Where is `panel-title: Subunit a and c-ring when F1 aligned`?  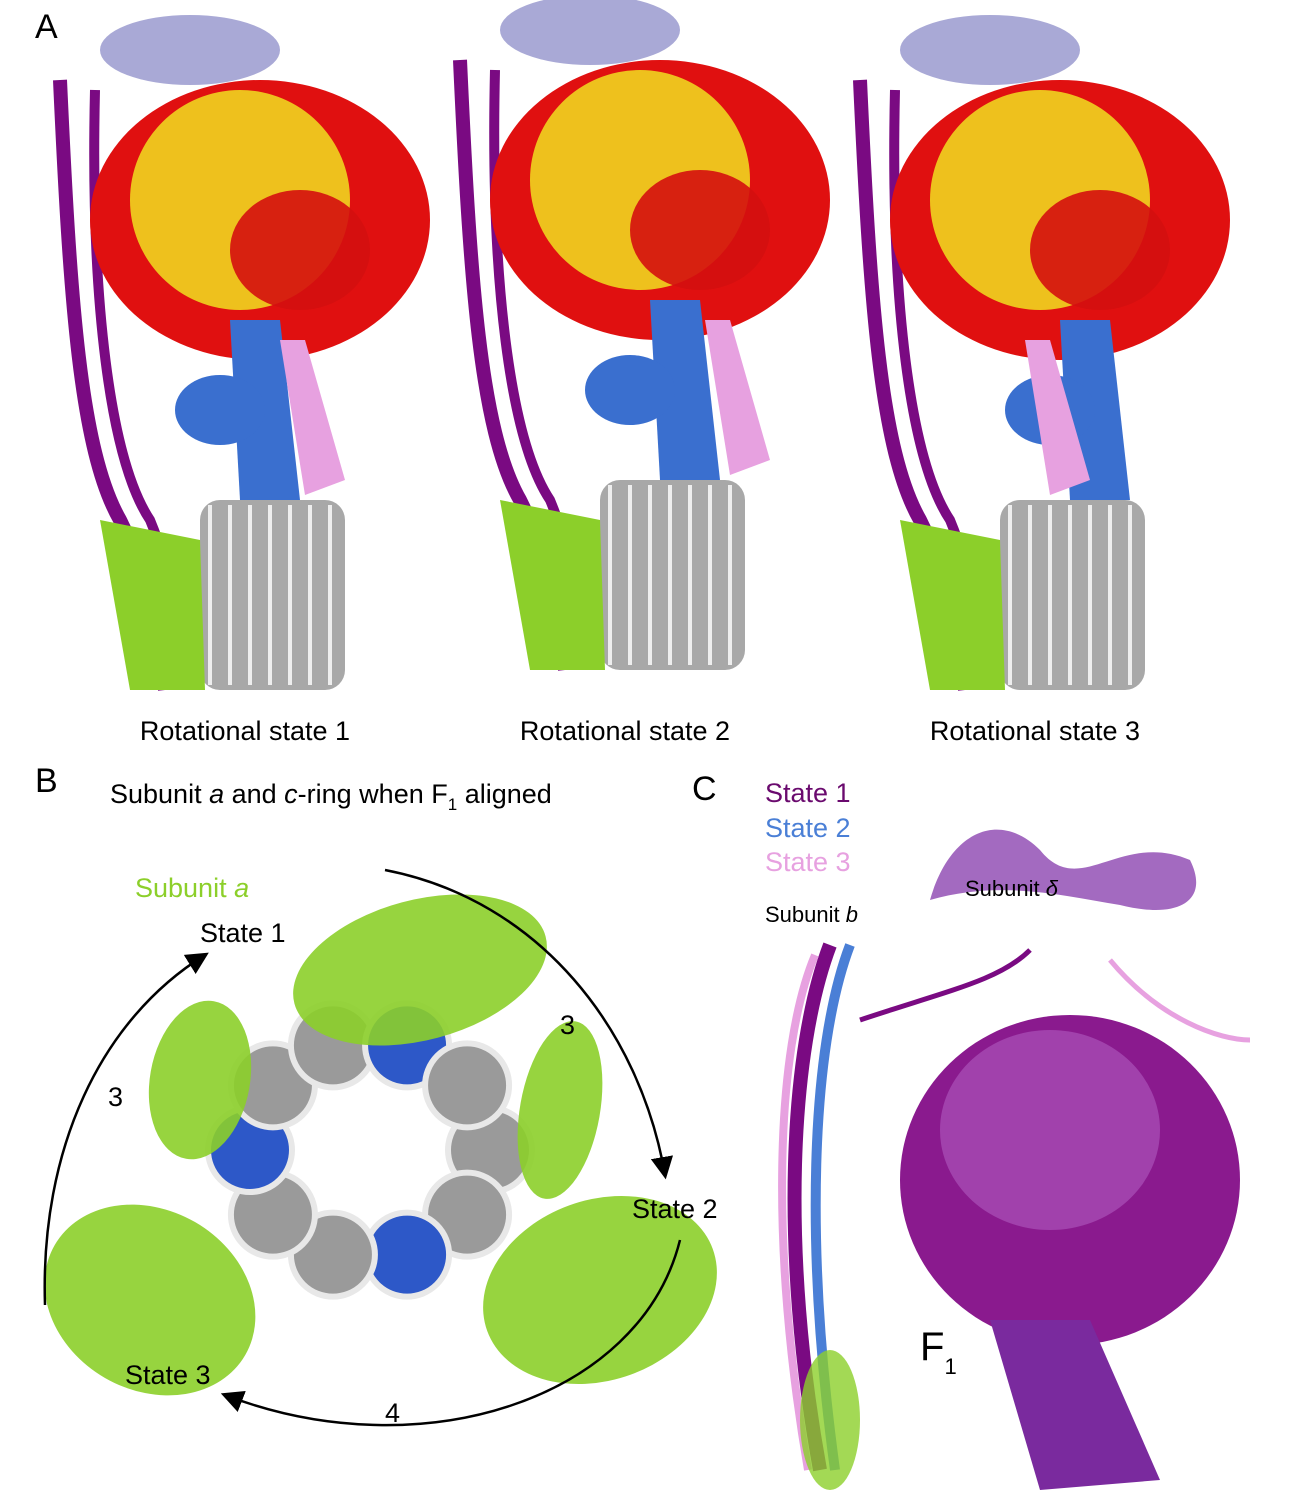 panel-title: Subunit a and c-ring when F1 aligned is located at coordinates (331, 796).